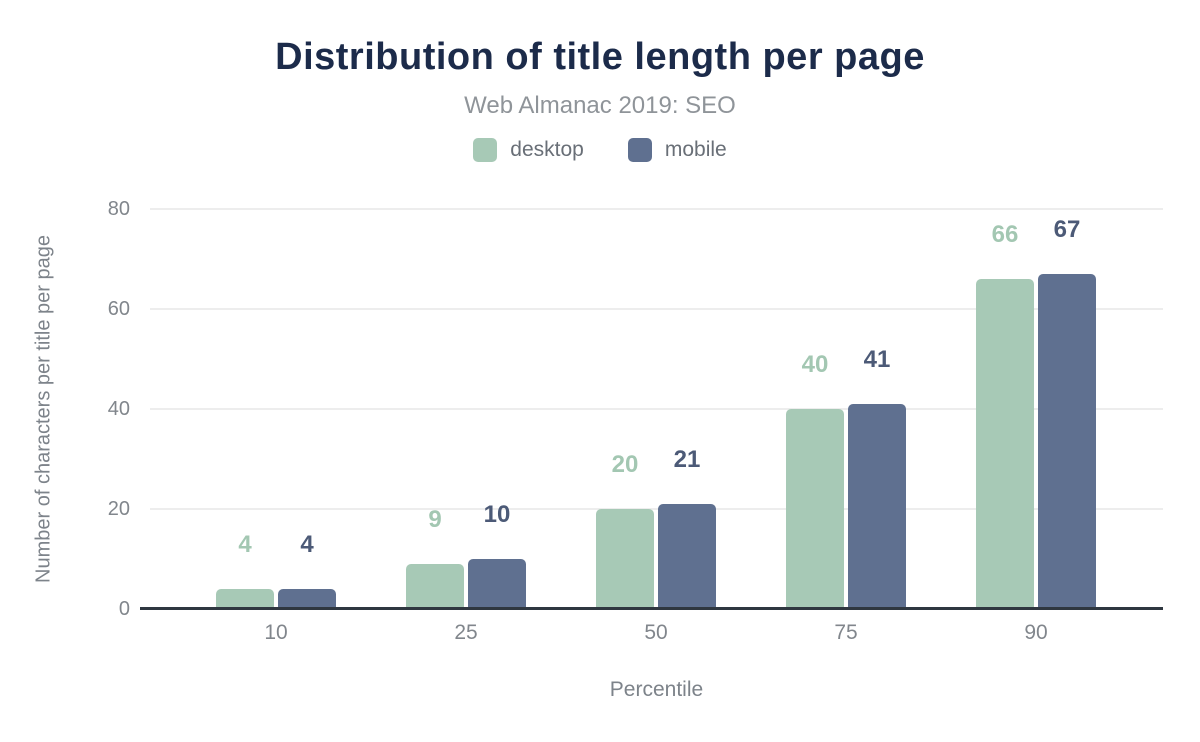 The width and height of the screenshot is (1200, 742). Describe the element at coordinates (639, 150) in the screenshot. I see `mobile-swatch-icon` at that location.